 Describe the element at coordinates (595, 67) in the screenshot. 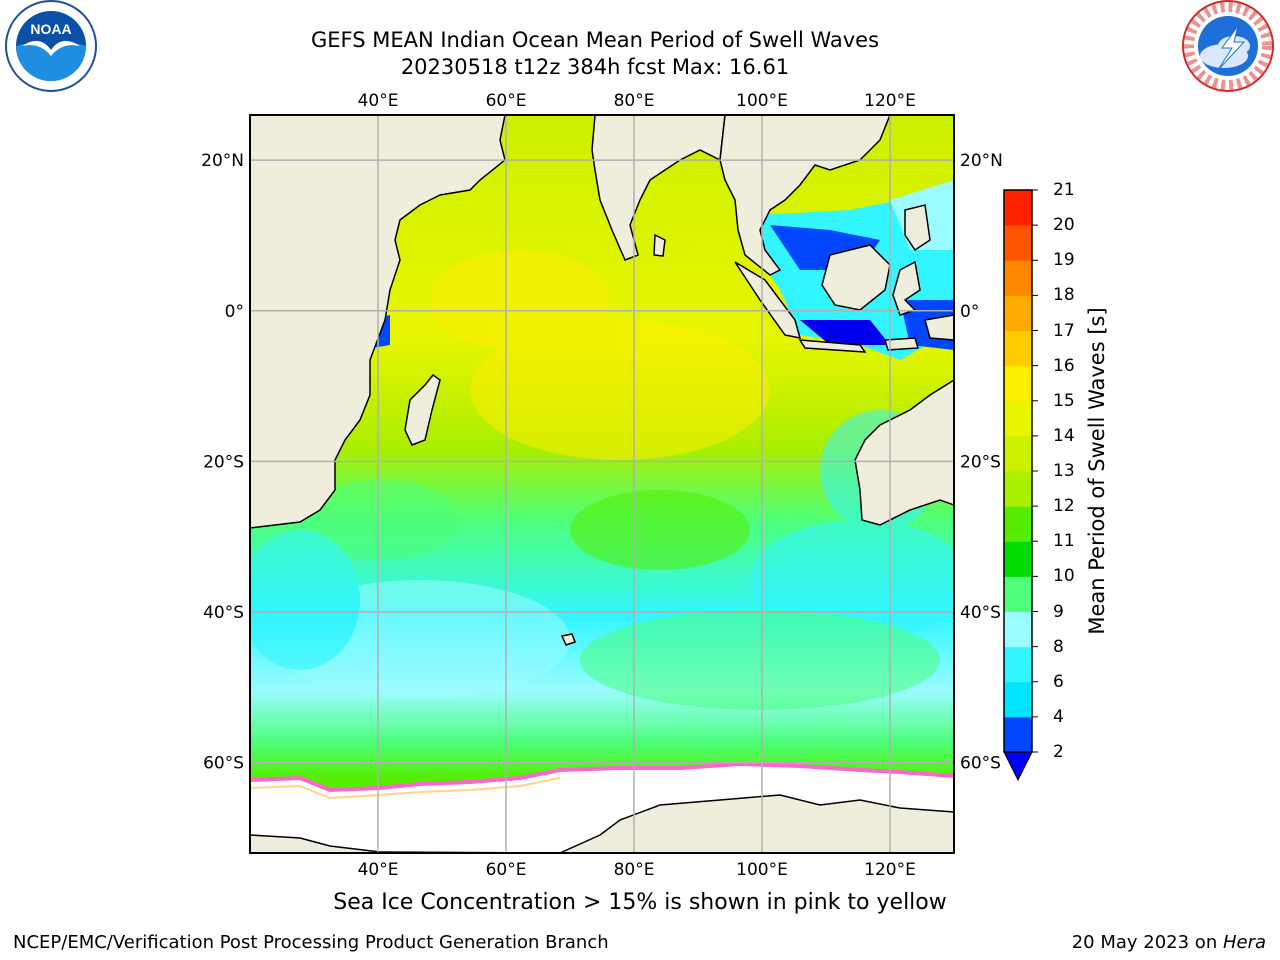

I see `chart-subtitle-date: 20230518 t12z 384h fcst Max: 16.61` at that location.